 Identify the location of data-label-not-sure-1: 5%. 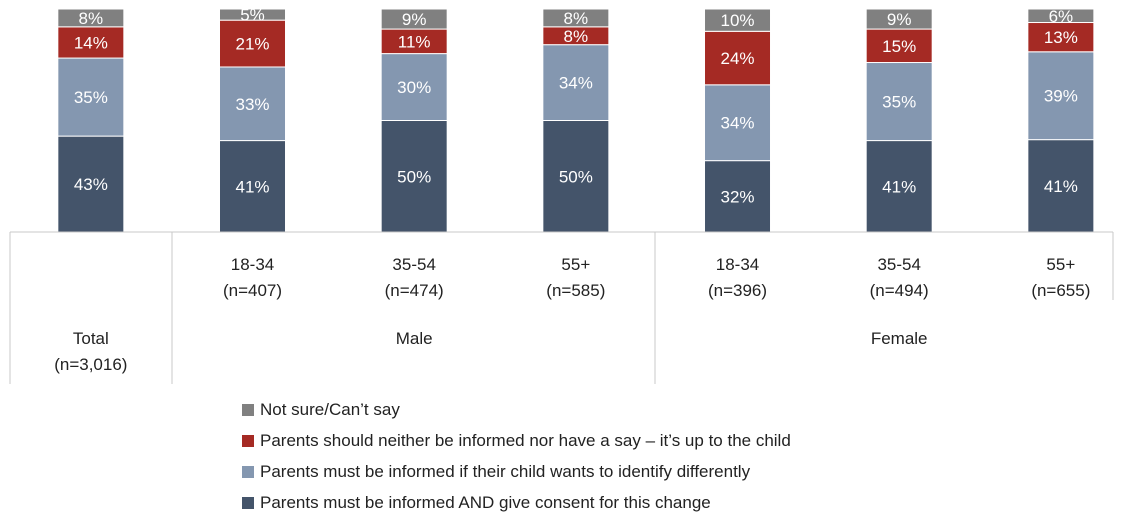
(252, 15).